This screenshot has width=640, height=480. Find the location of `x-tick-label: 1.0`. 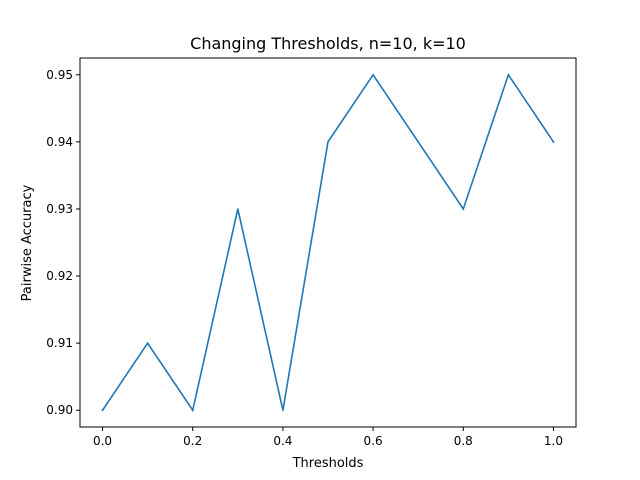

x-tick-label: 1.0 is located at coordinates (553, 441).